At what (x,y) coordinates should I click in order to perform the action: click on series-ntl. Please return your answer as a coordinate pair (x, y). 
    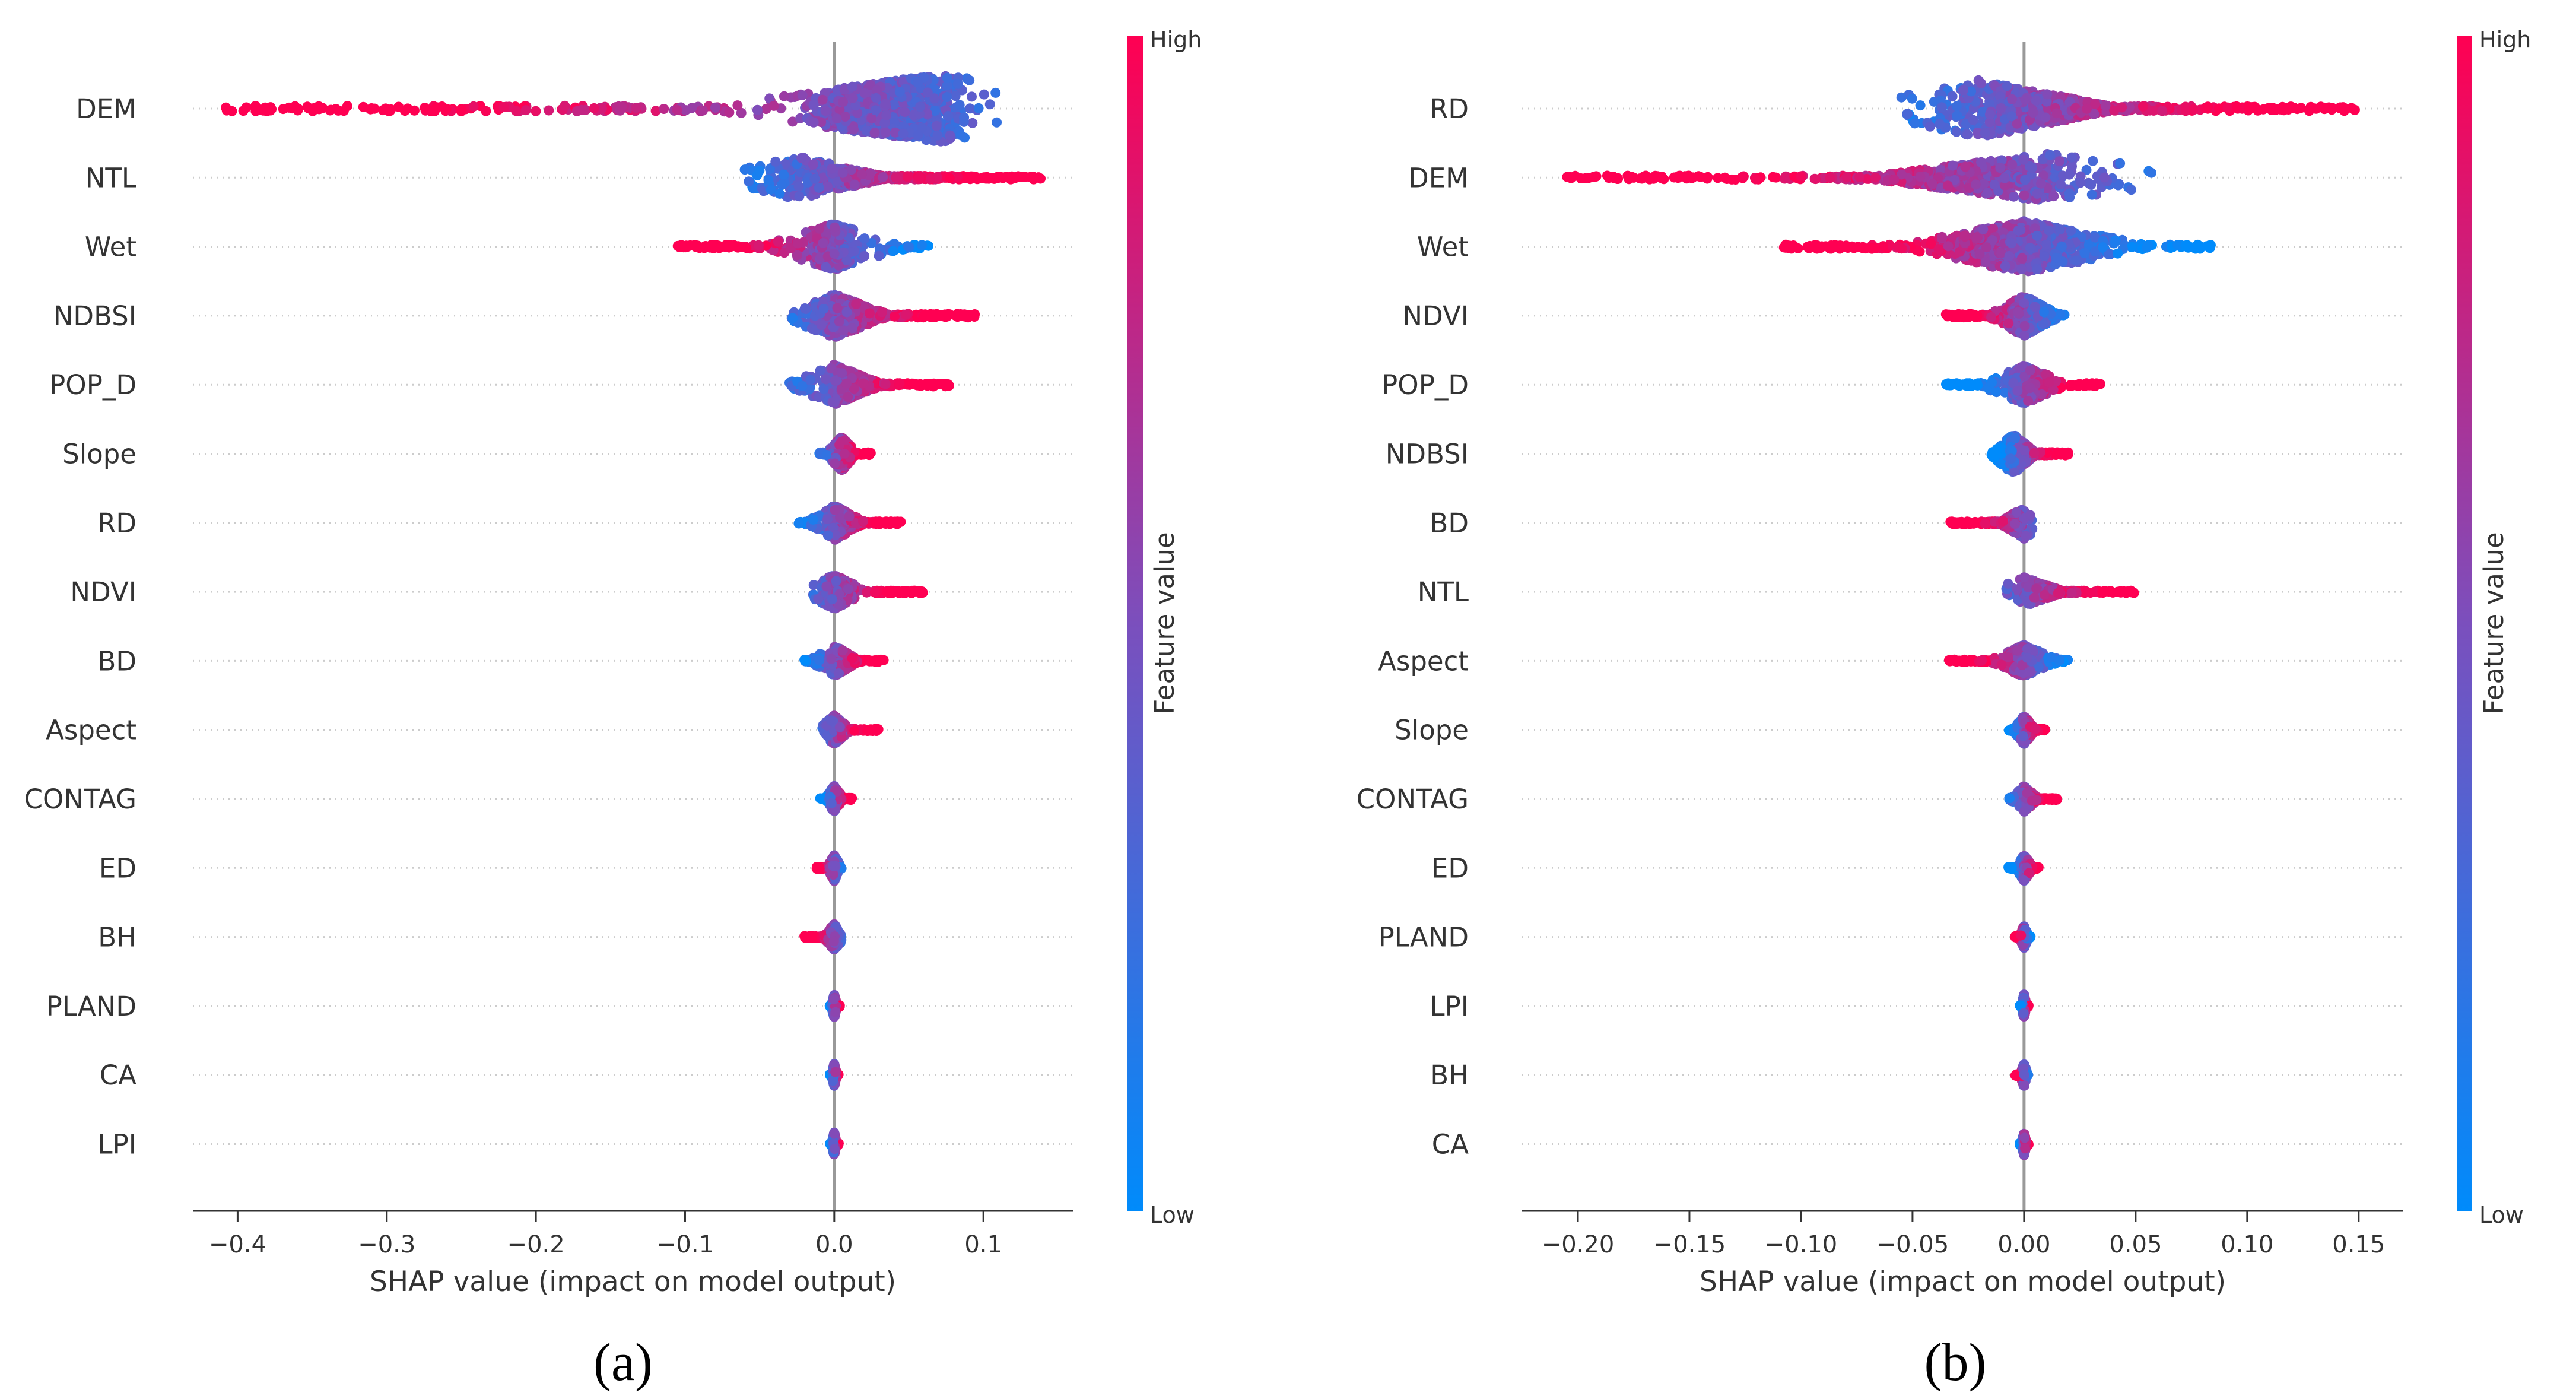
    Looking at the image, I should click on (892, 177).